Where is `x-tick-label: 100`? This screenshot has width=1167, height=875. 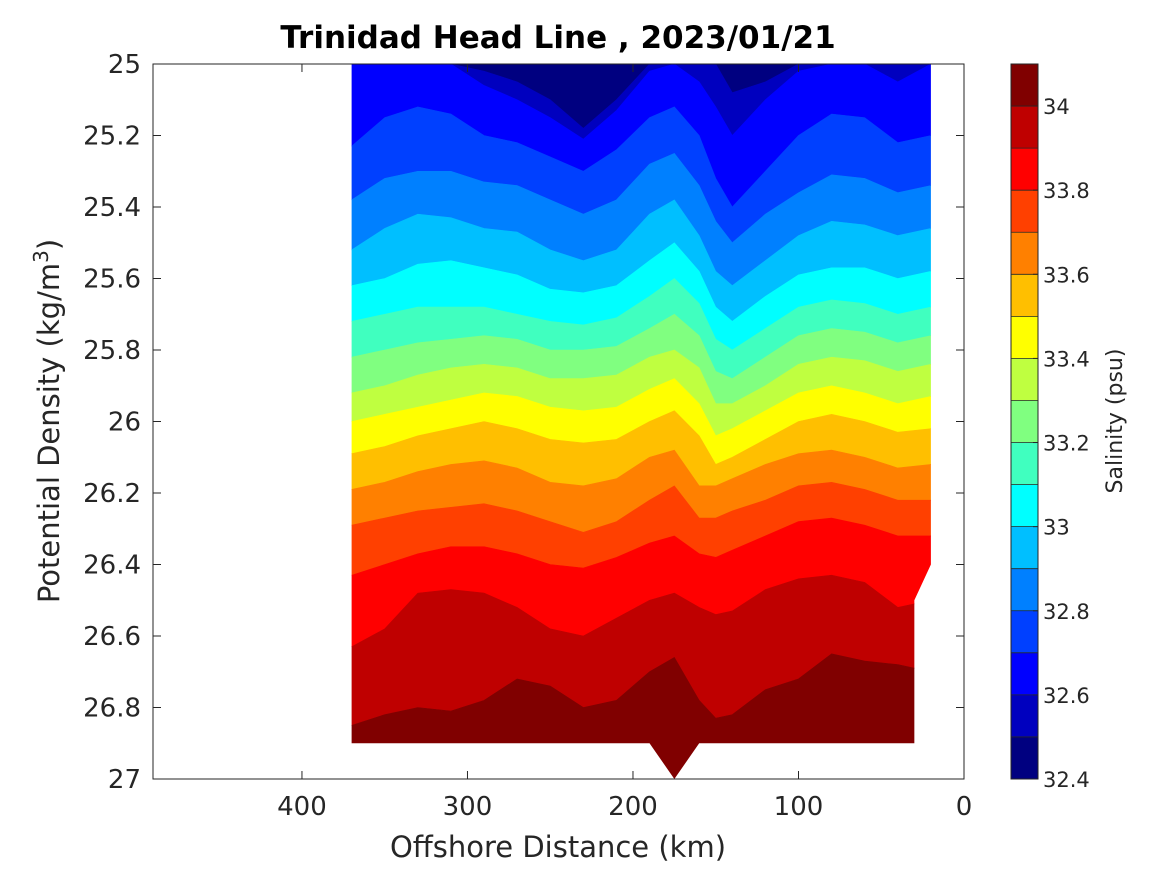 x-tick-label: 100 is located at coordinates (799, 807).